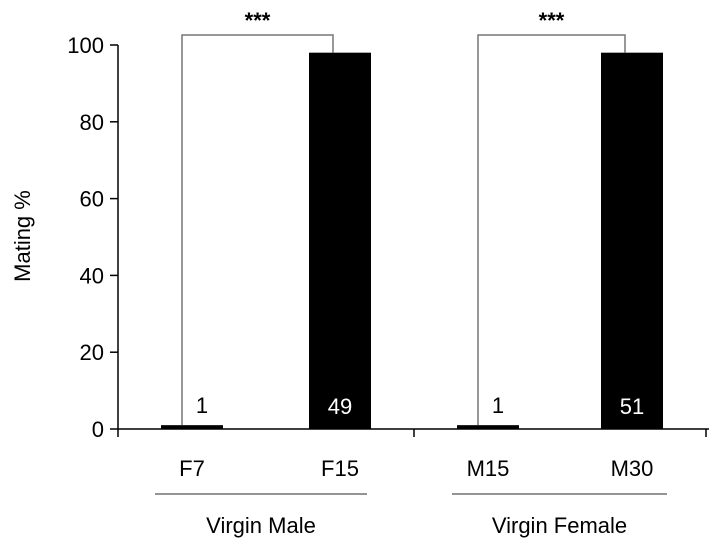 The image size is (709, 539). Describe the element at coordinates (340, 468) in the screenshot. I see `category-label: F15` at that location.